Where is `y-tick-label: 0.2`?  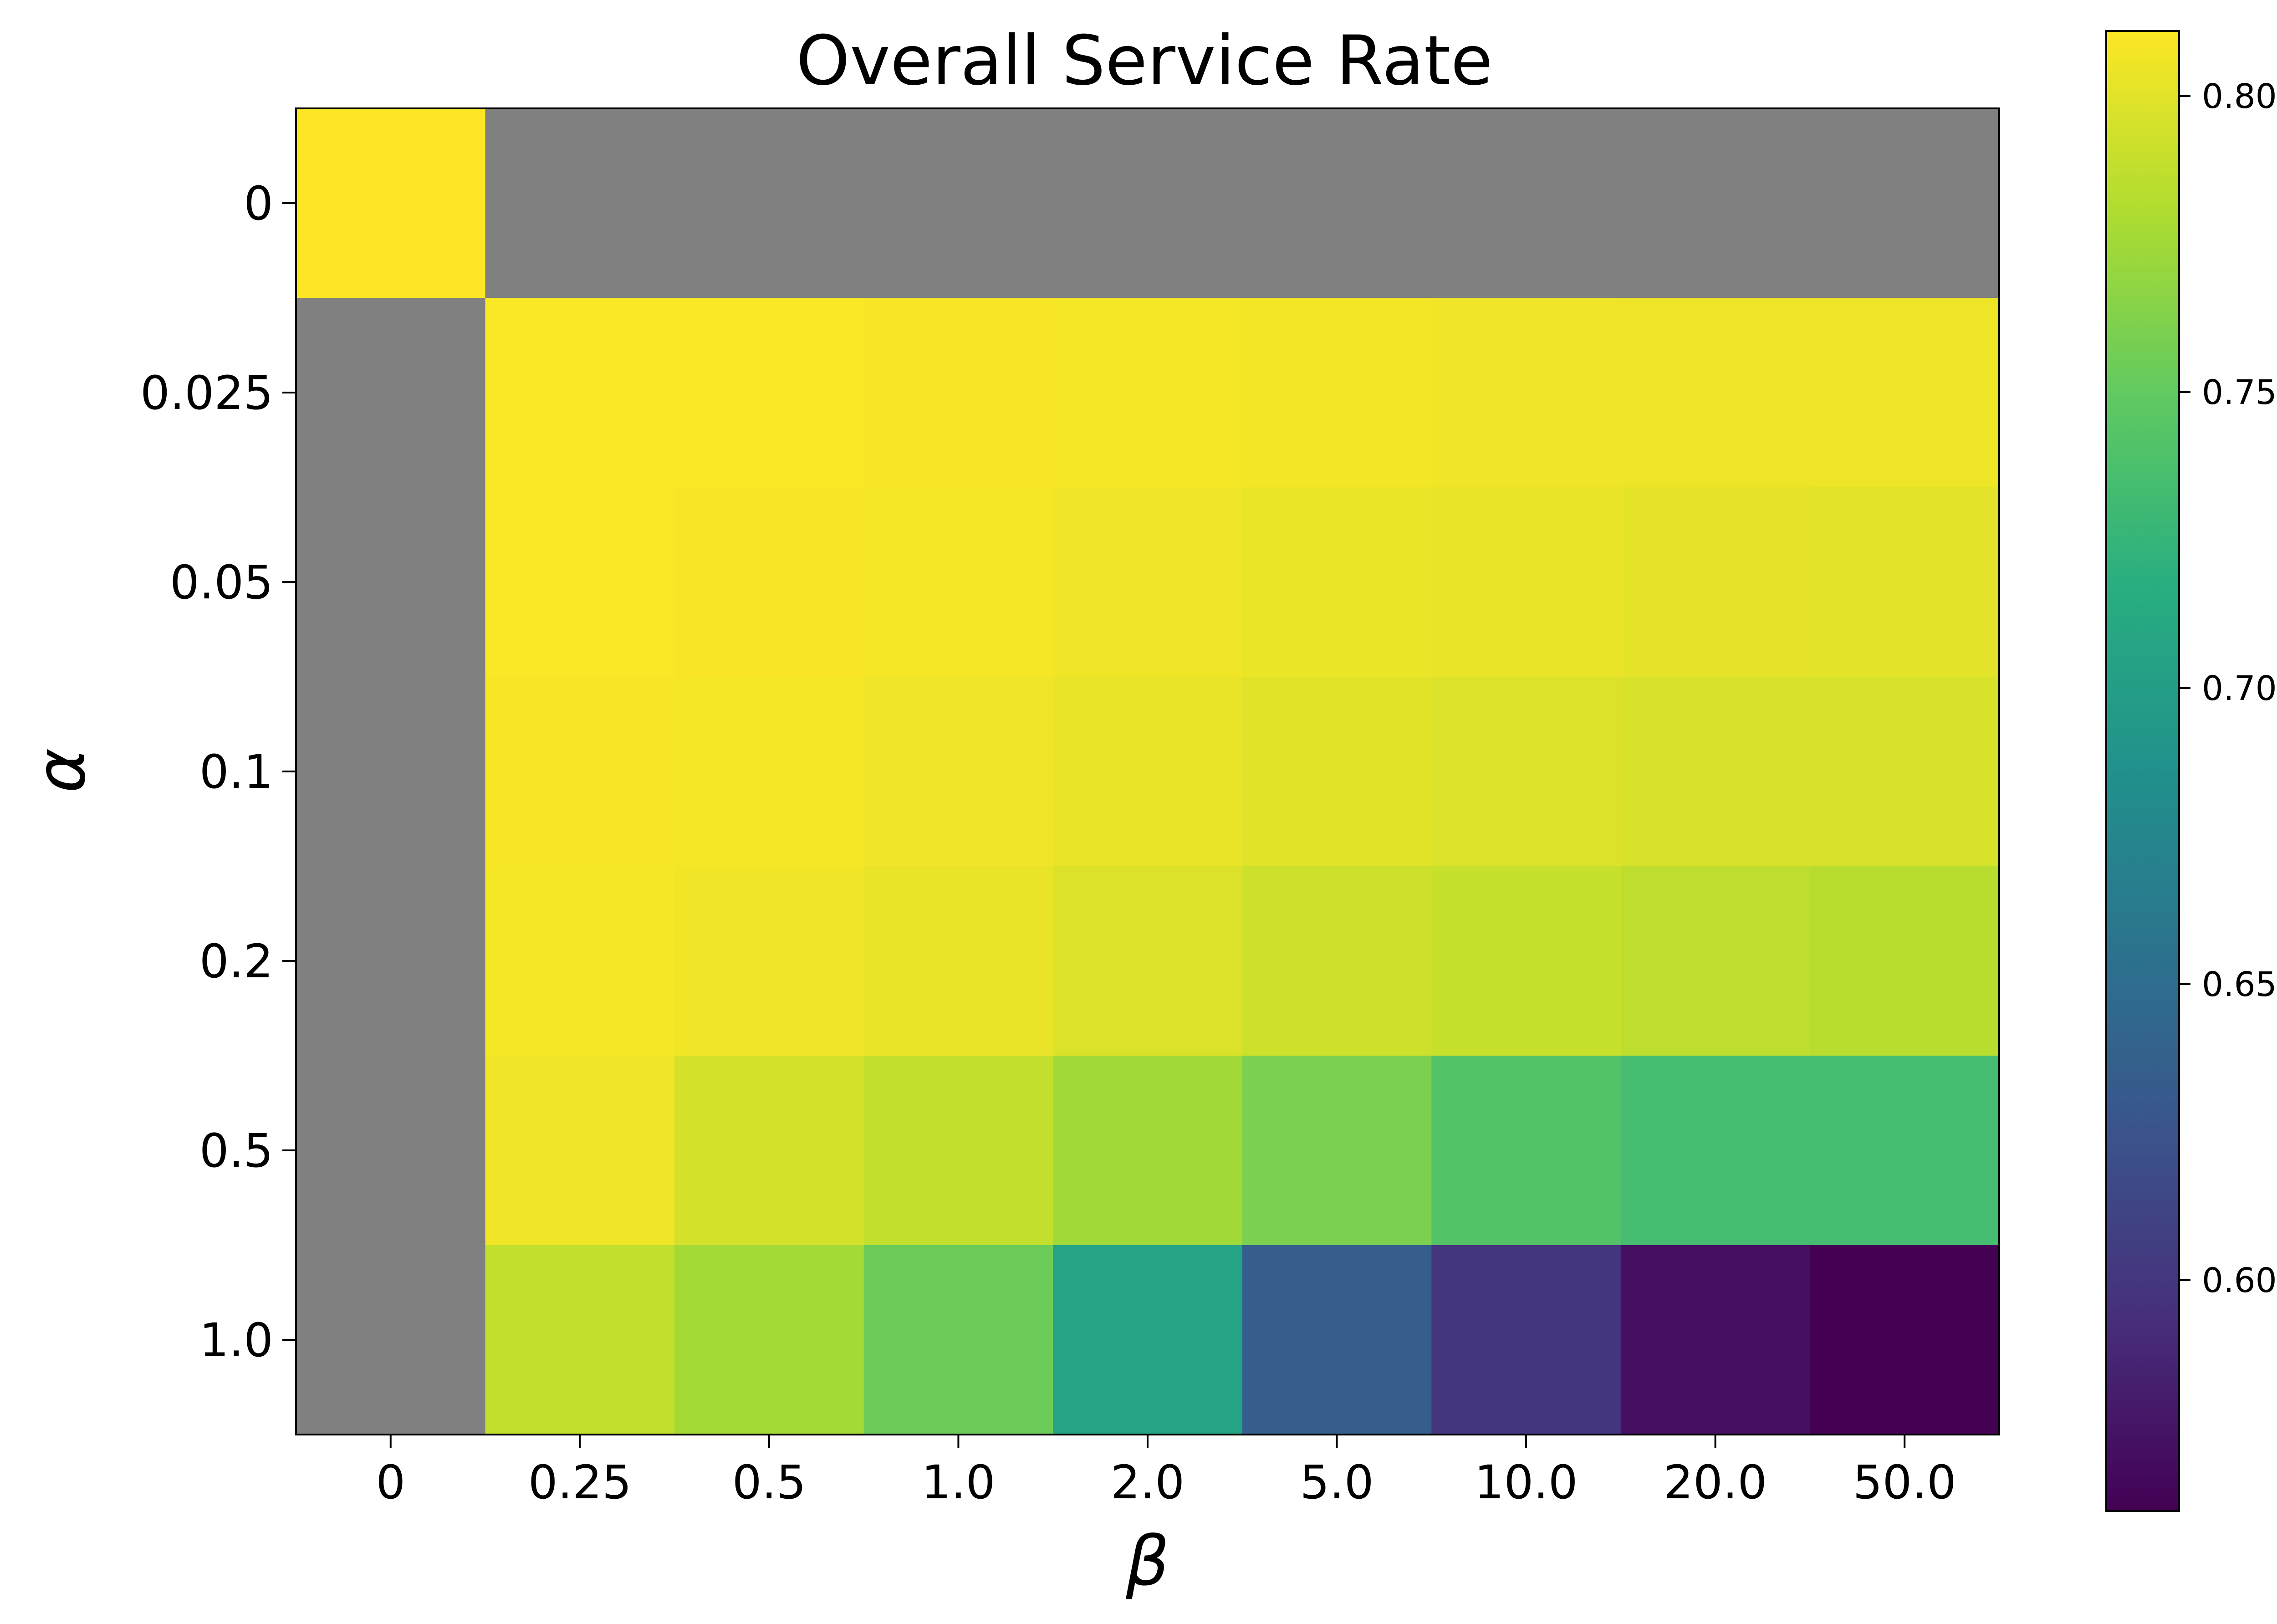
y-tick-label: 0.2 is located at coordinates (236, 962).